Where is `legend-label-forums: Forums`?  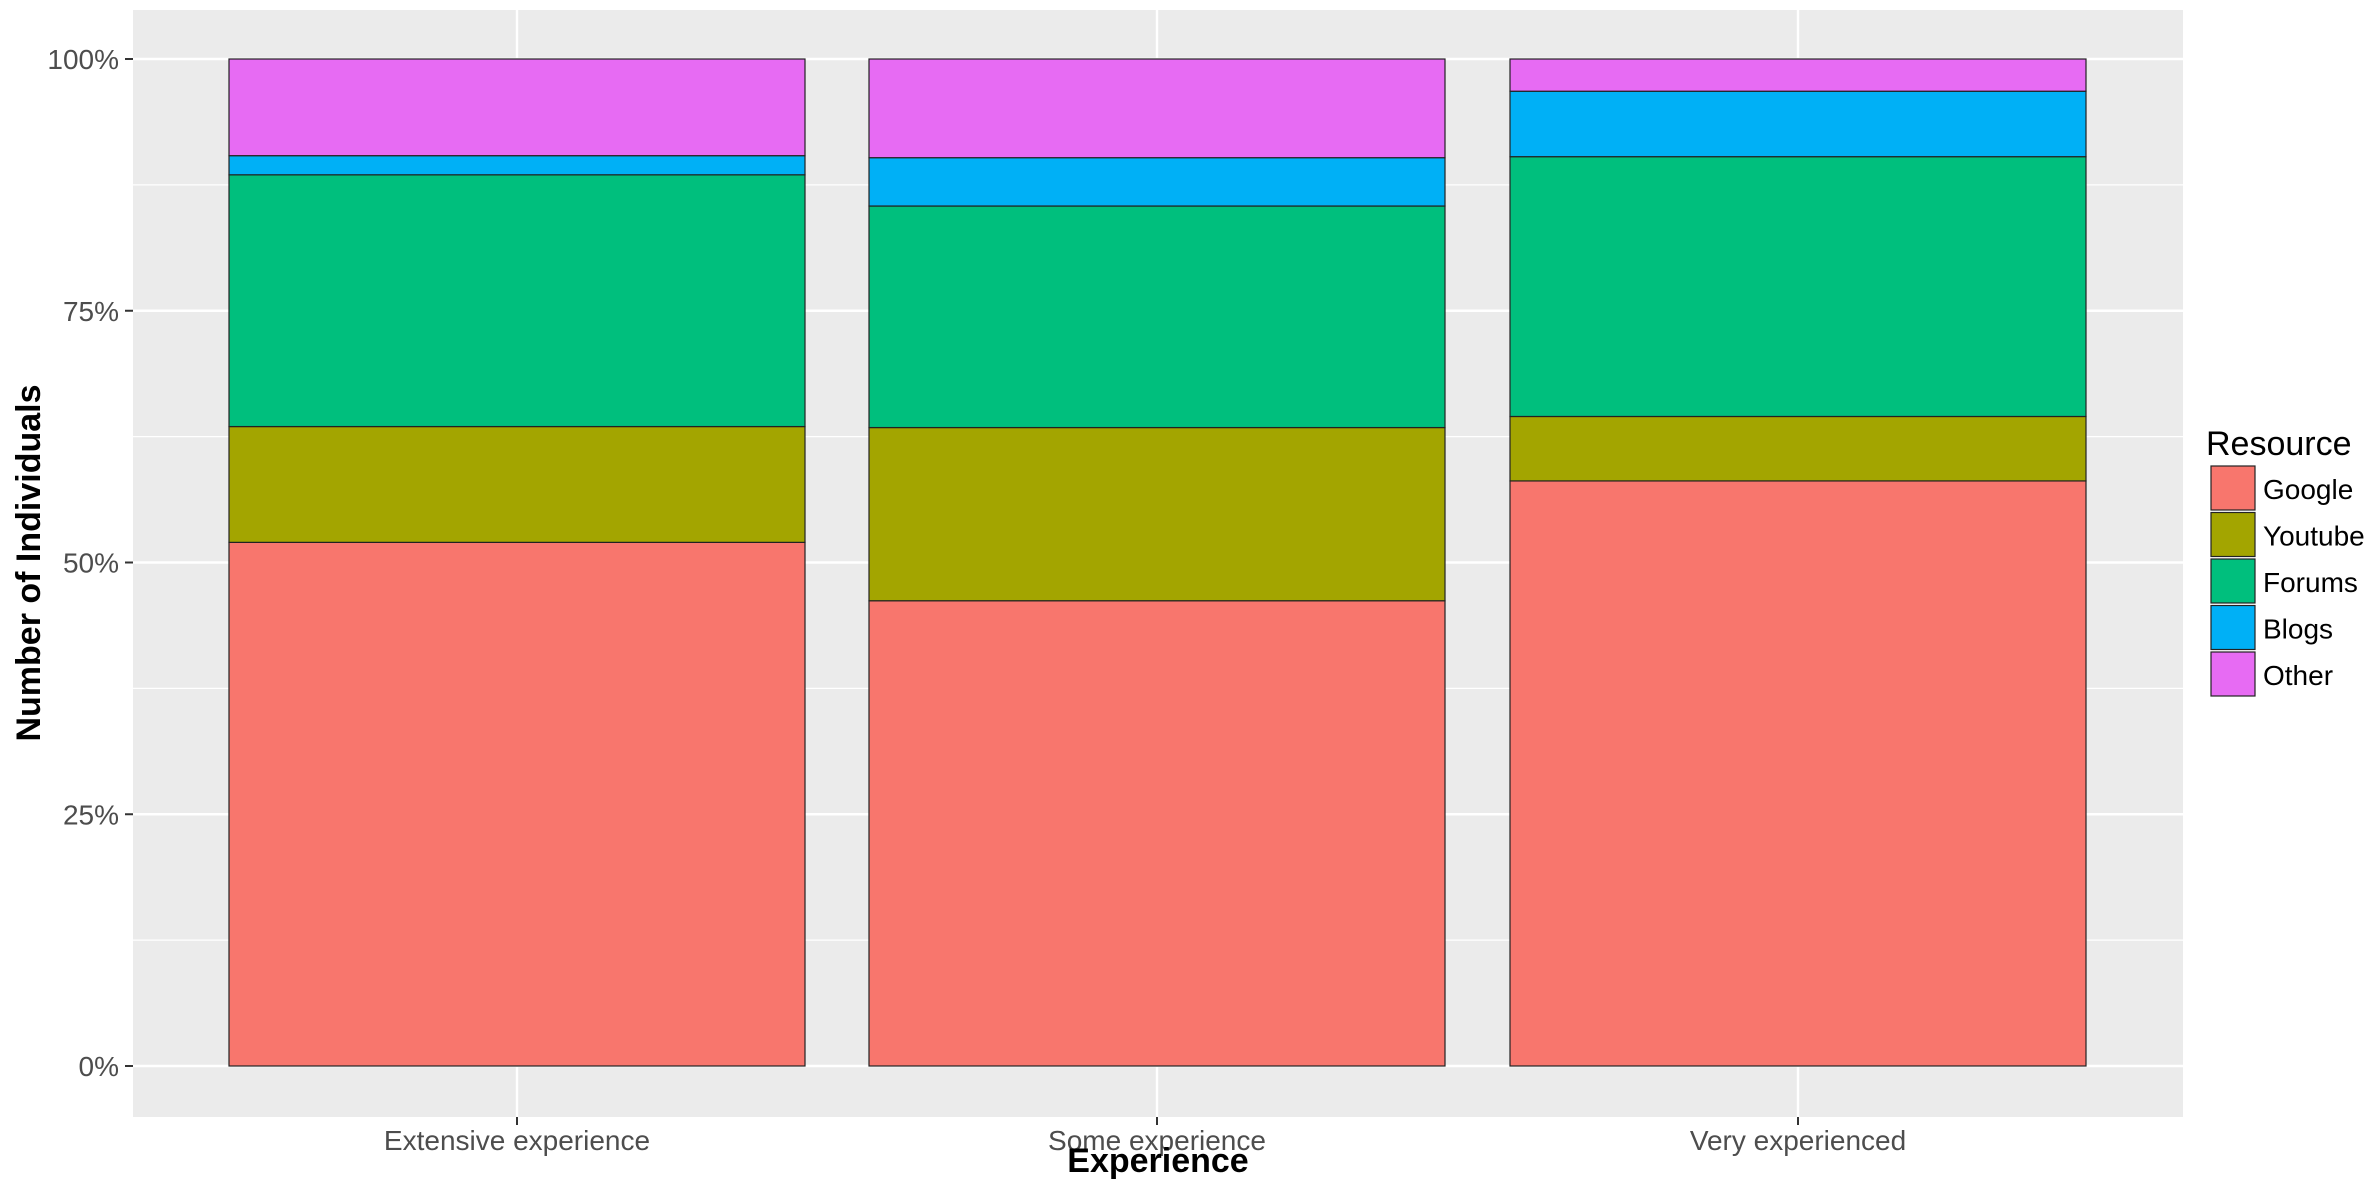
legend-label-forums: Forums is located at coordinates (2310, 582).